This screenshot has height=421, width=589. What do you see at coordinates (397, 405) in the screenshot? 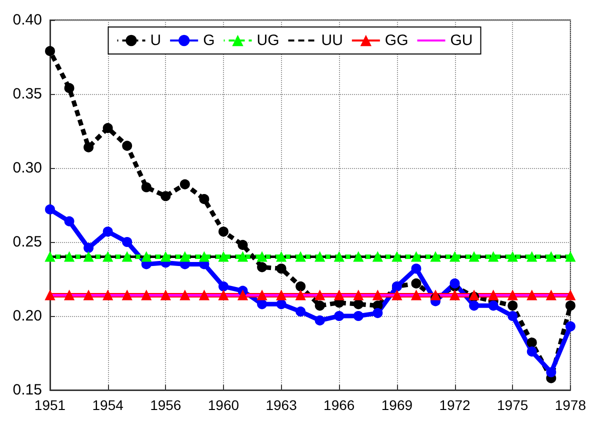
I see `x-tick-label: 1969` at bounding box center [397, 405].